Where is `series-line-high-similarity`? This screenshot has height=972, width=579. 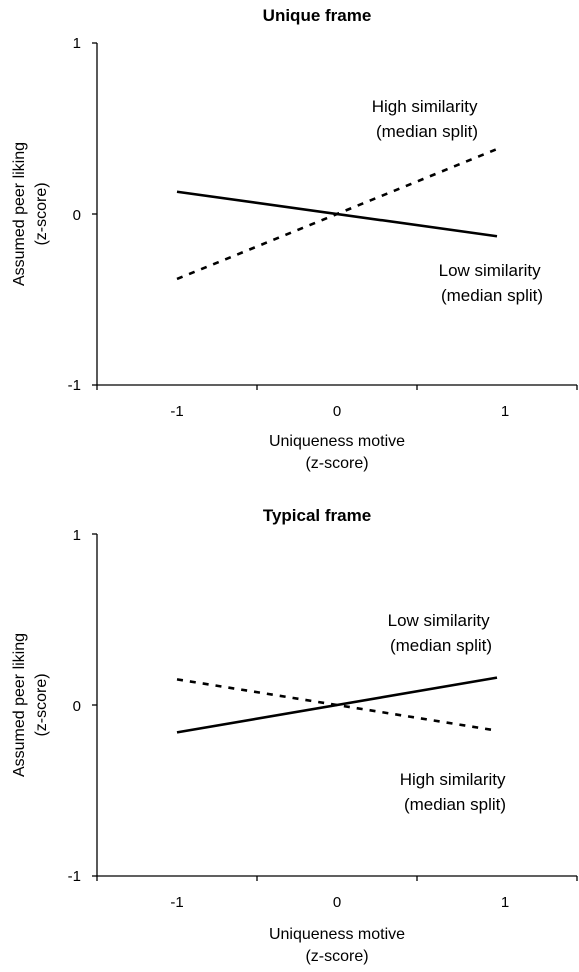
series-line-high-similarity is located at coordinates (337, 705).